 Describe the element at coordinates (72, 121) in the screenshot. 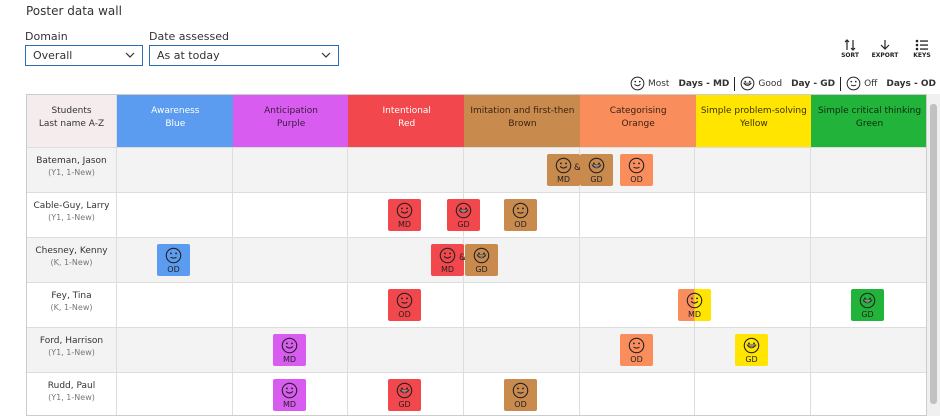

I see `header-cell: Students Last name A-Z` at that location.